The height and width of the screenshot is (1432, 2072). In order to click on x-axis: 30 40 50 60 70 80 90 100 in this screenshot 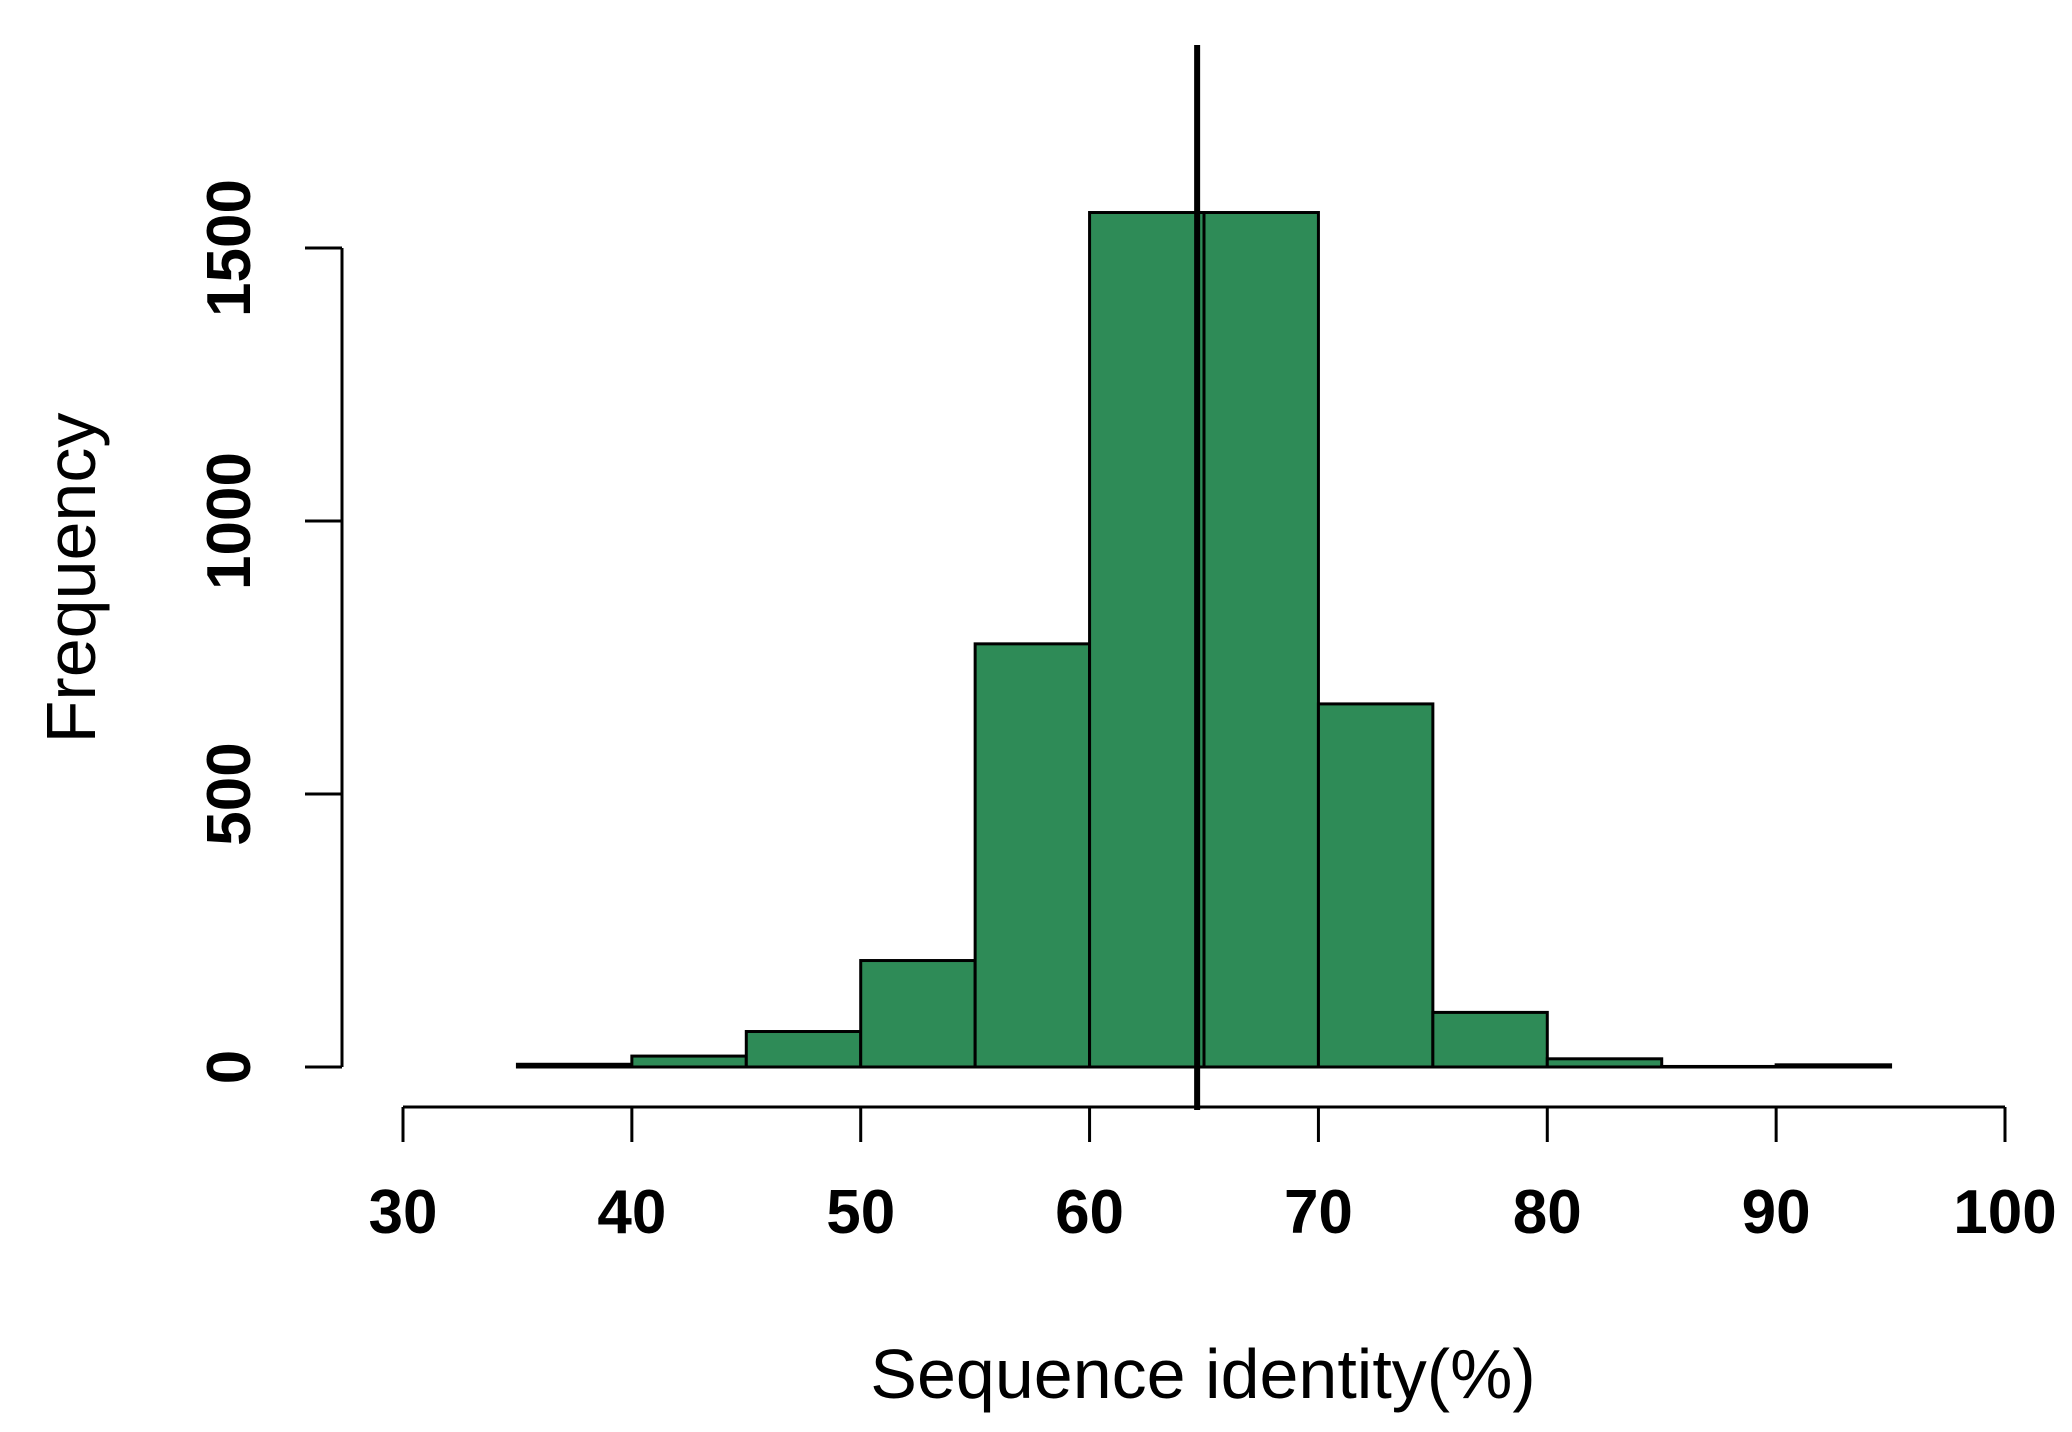, I will do `click(1213, 1176)`.